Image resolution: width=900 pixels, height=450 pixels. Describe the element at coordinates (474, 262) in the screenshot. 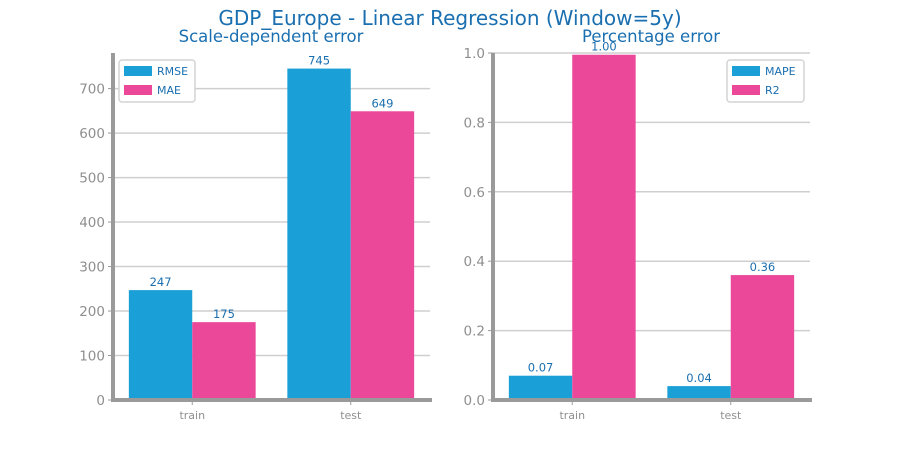

I see `y-tick-label: 0.4` at that location.